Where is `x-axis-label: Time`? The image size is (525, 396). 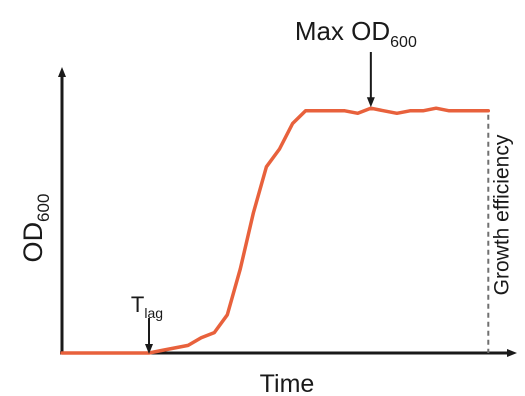 x-axis-label: Time is located at coordinates (287, 383).